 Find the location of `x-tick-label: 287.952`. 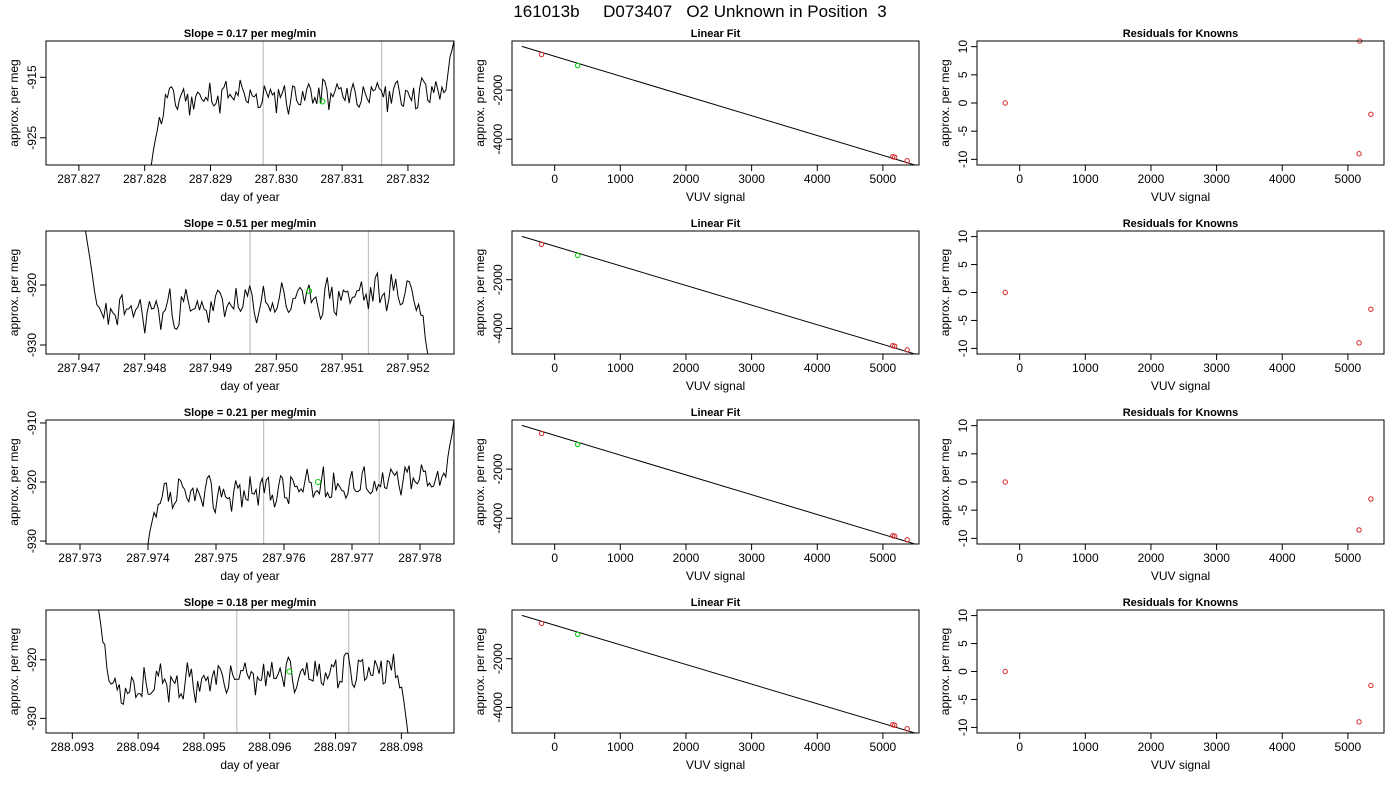

x-tick-label: 287.952 is located at coordinates (408, 368).